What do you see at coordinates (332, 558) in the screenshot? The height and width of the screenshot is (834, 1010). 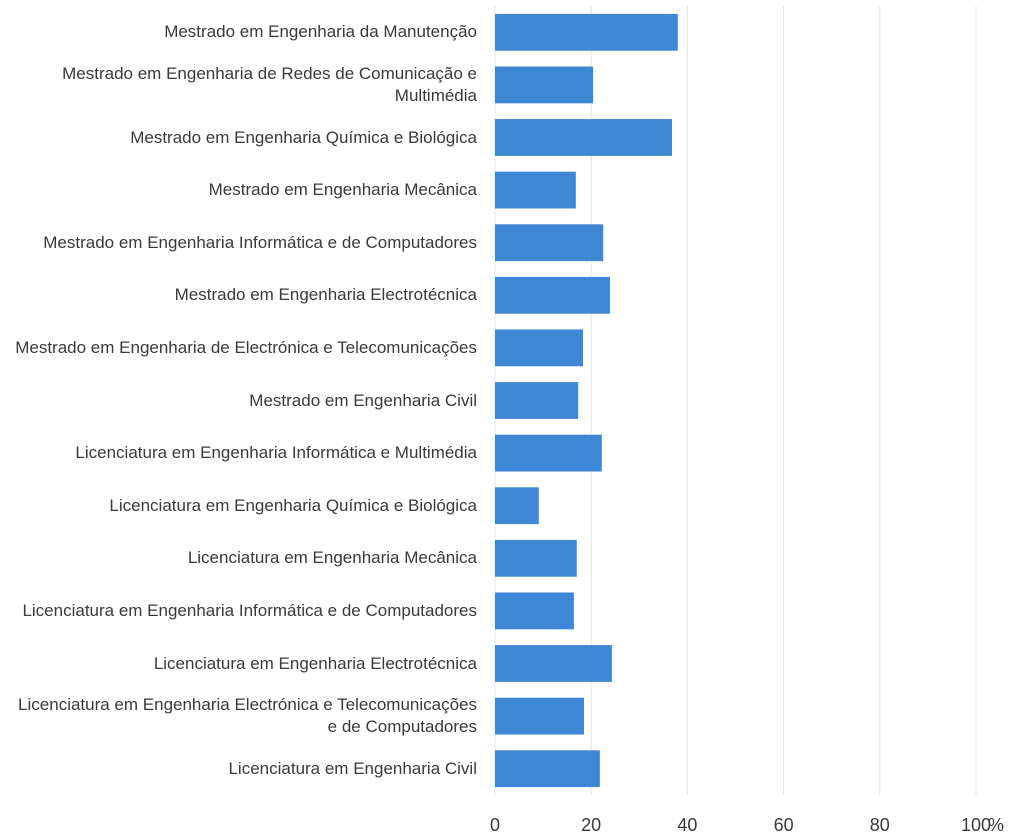 I see `y-tick-label: Licenciatura em Engenharia Mecânica` at bounding box center [332, 558].